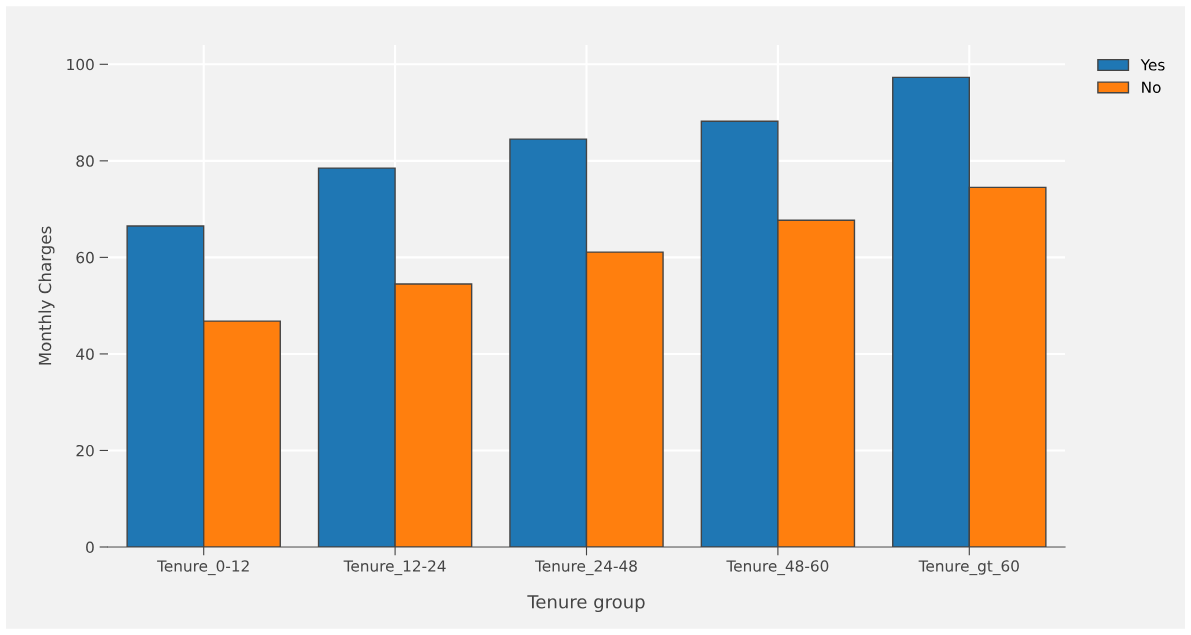 Image resolution: width=1191 pixels, height=635 pixels. What do you see at coordinates (46, 295) in the screenshot?
I see `y-axis-title: Monthly Charges` at bounding box center [46, 295].